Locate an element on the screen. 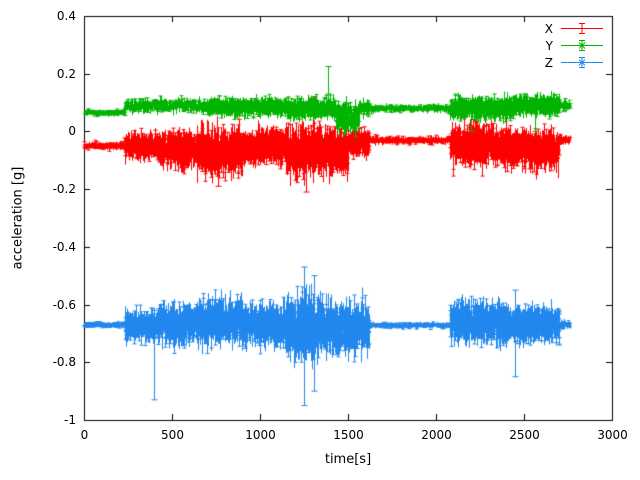 This screenshot has height=480, width=640. legend-label: Y is located at coordinates (549, 45).